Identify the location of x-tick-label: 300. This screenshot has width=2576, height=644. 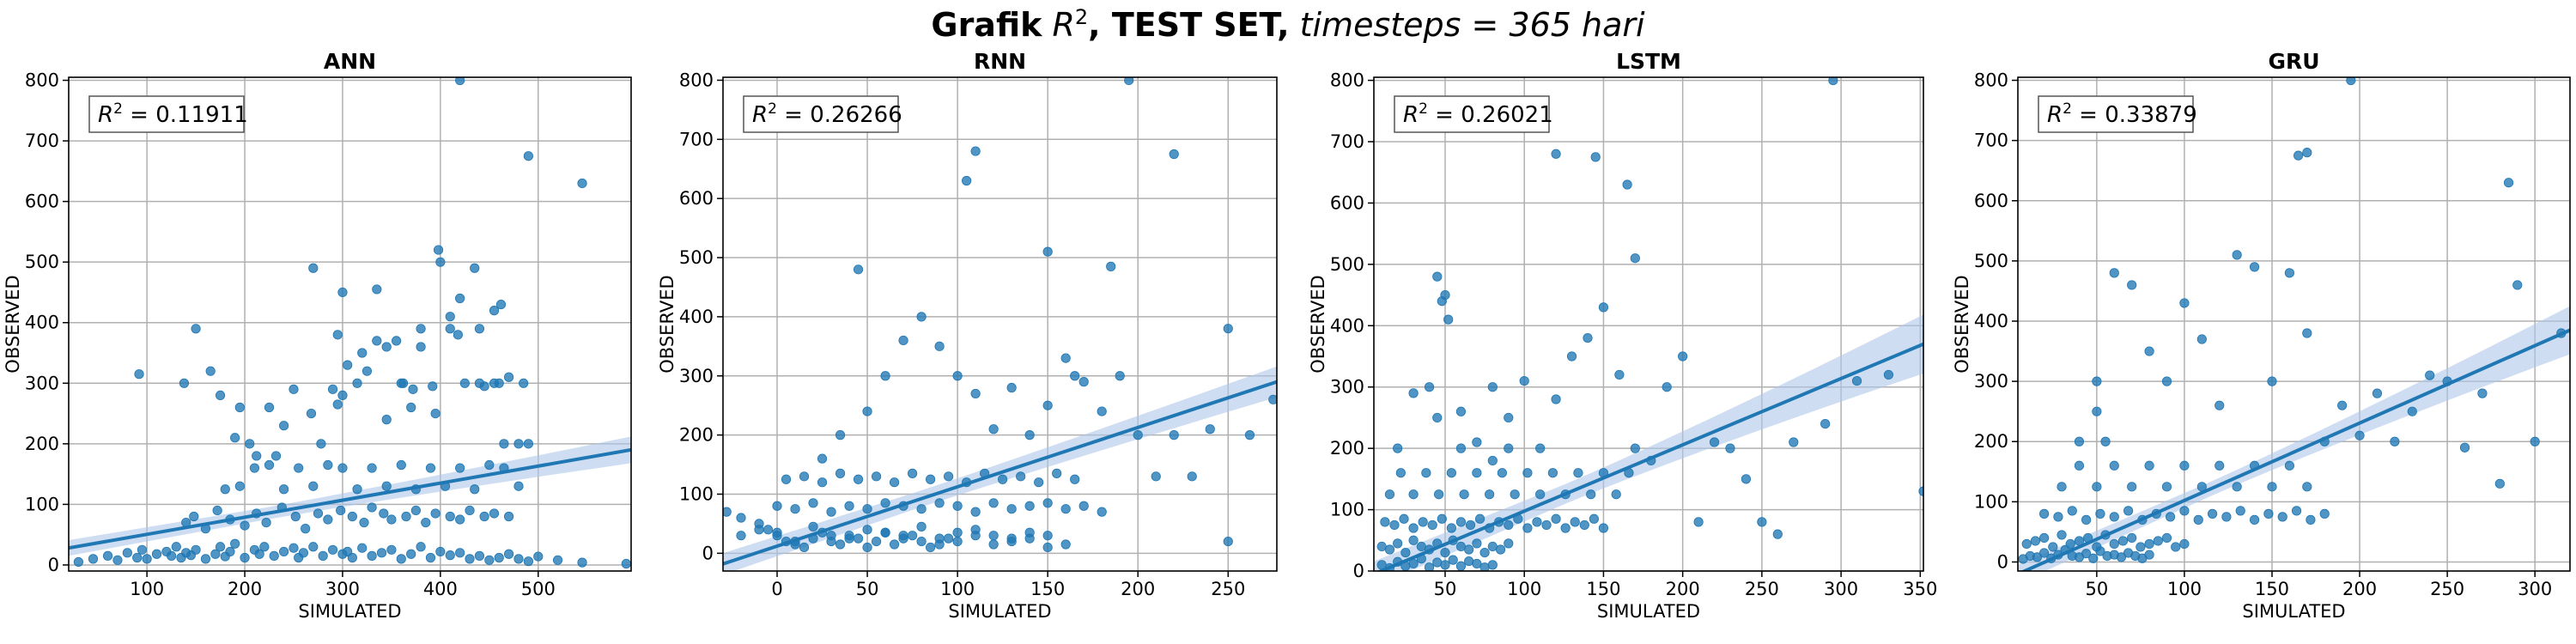
(2535, 589).